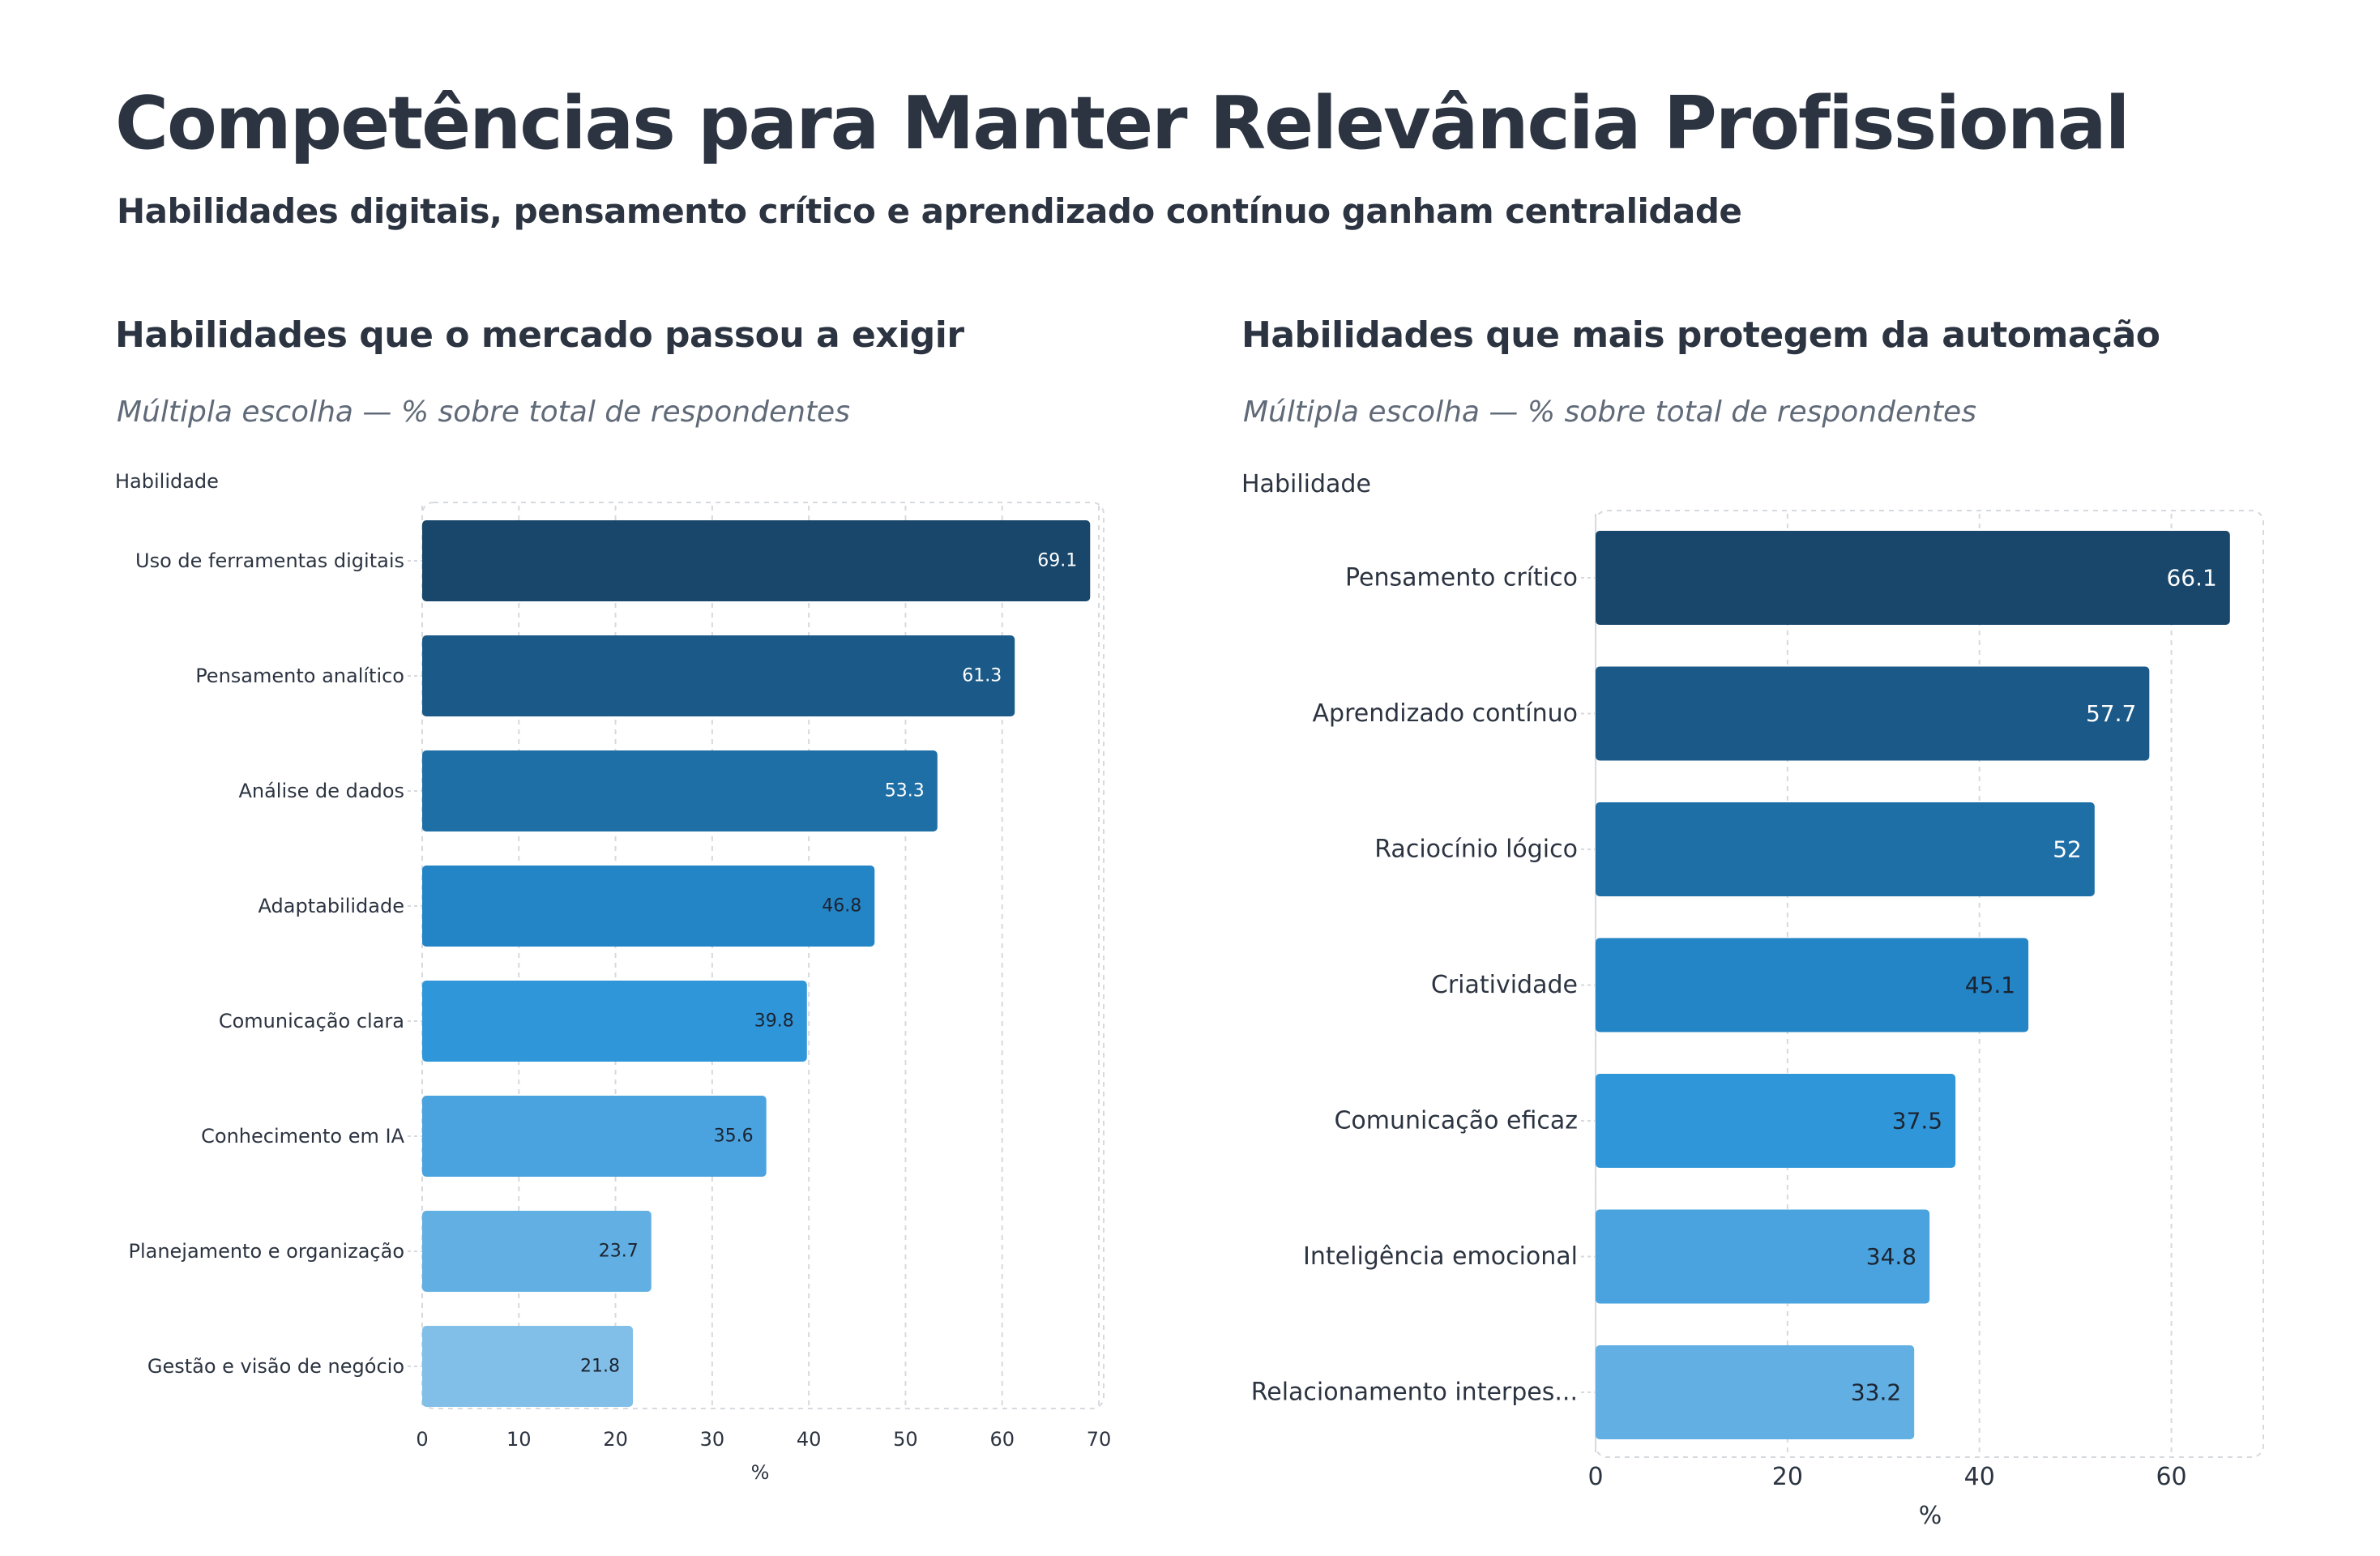  What do you see at coordinates (1476, 850) in the screenshot?
I see `right-category-label: Raciocínio lógico` at bounding box center [1476, 850].